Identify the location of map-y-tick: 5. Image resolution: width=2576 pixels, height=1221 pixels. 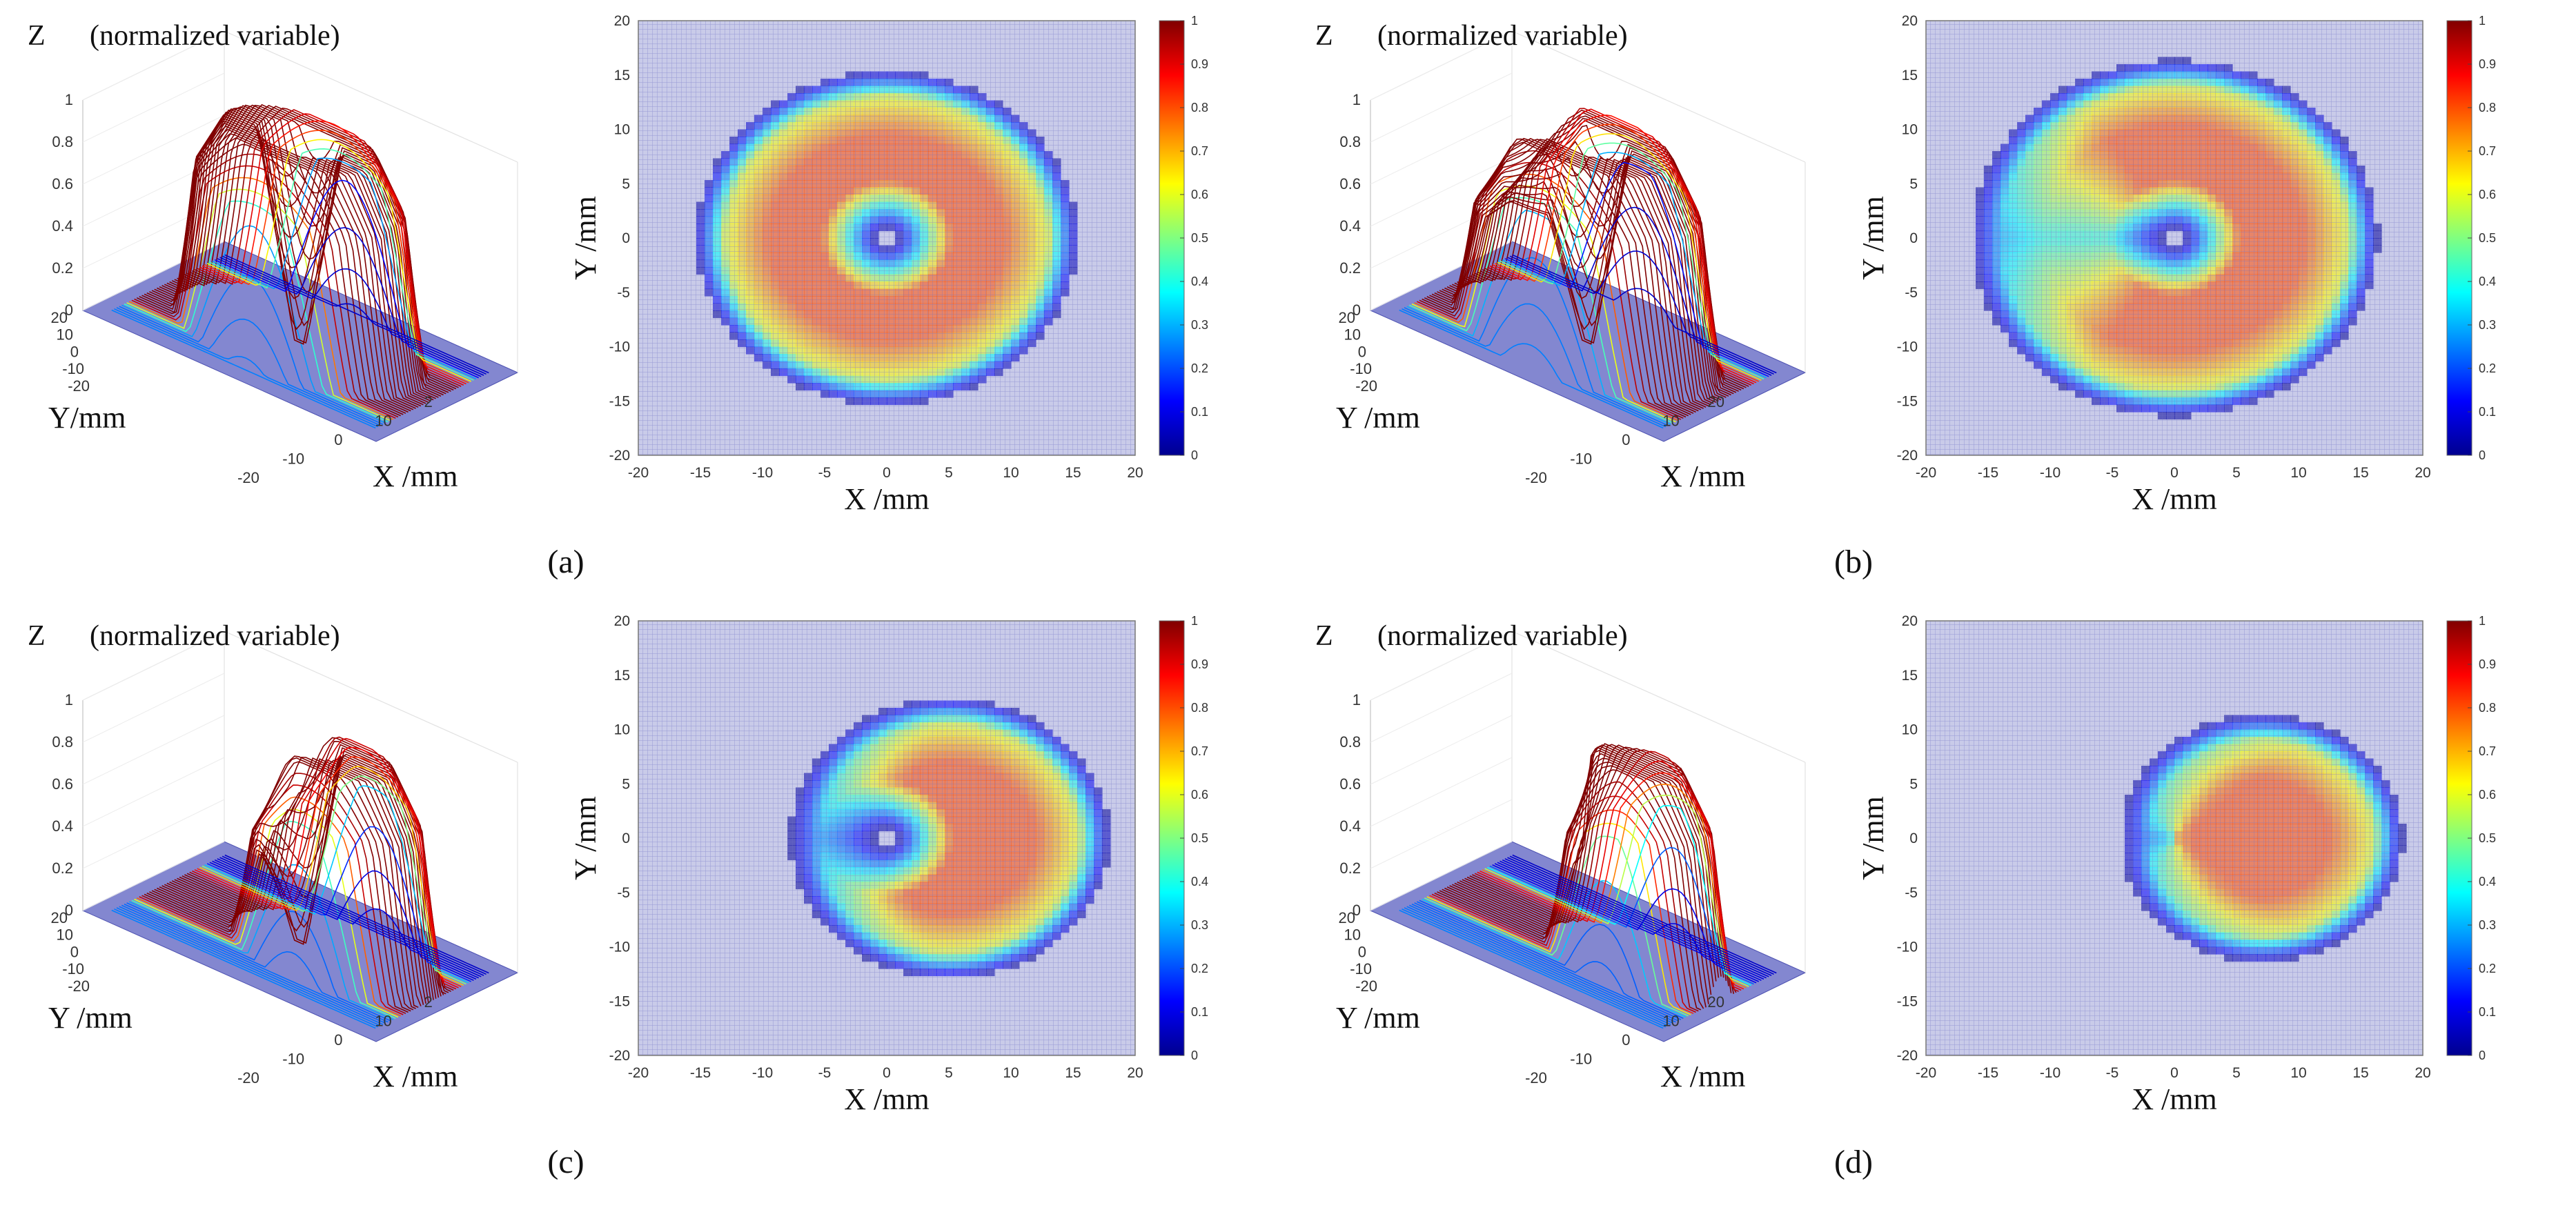
(626, 184).